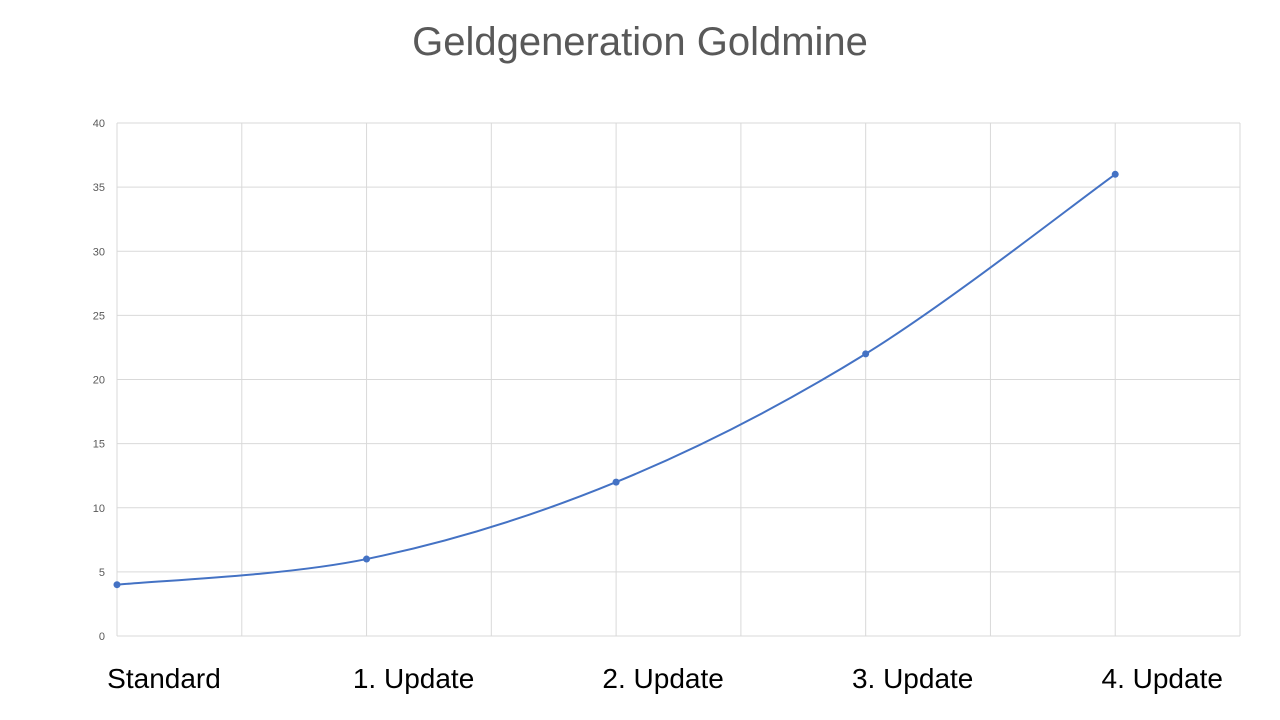 This screenshot has height=720, width=1280. What do you see at coordinates (413, 678) in the screenshot?
I see `category-label: 1. Update` at bounding box center [413, 678].